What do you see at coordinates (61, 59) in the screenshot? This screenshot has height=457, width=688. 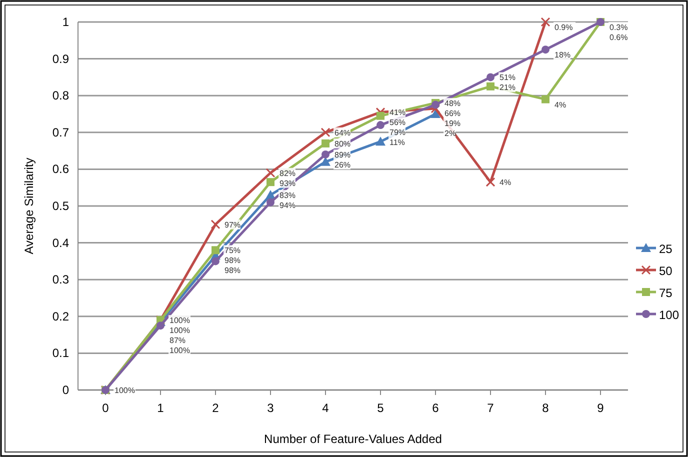 I see `y-tick-label: 0.9` at bounding box center [61, 59].